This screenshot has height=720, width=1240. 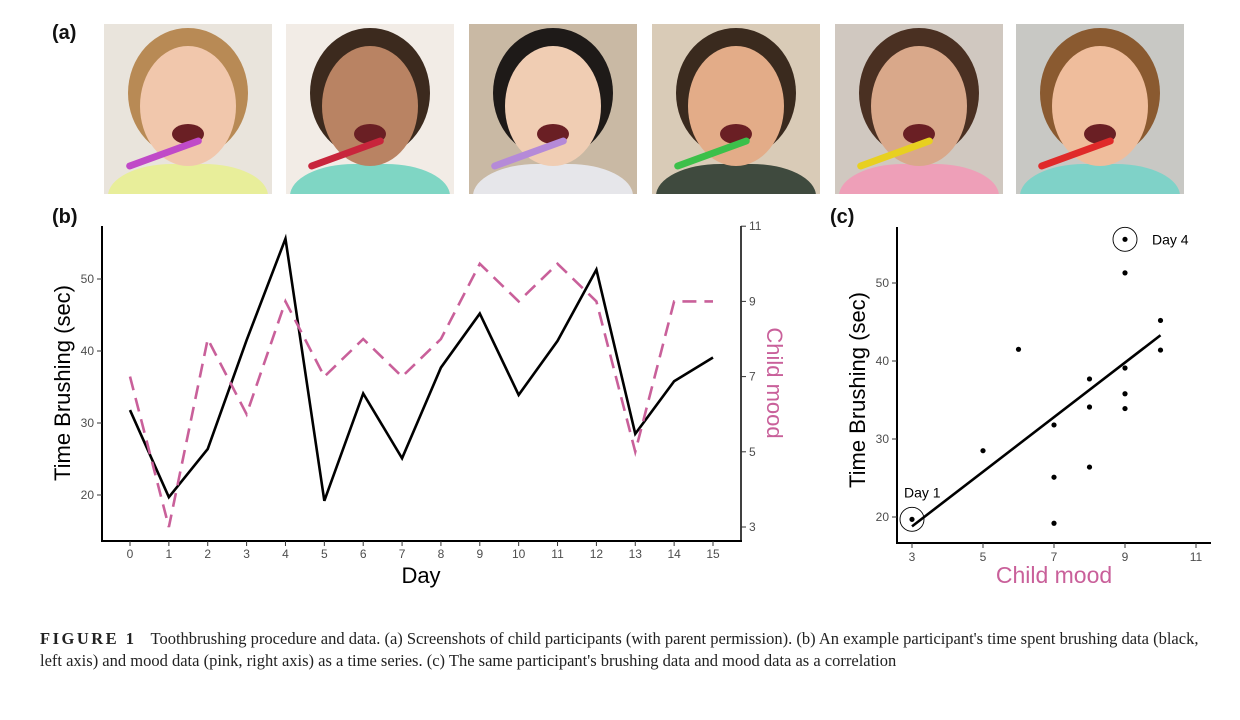 I want to click on annotation-label: Day 4, so click(x=1170, y=239).